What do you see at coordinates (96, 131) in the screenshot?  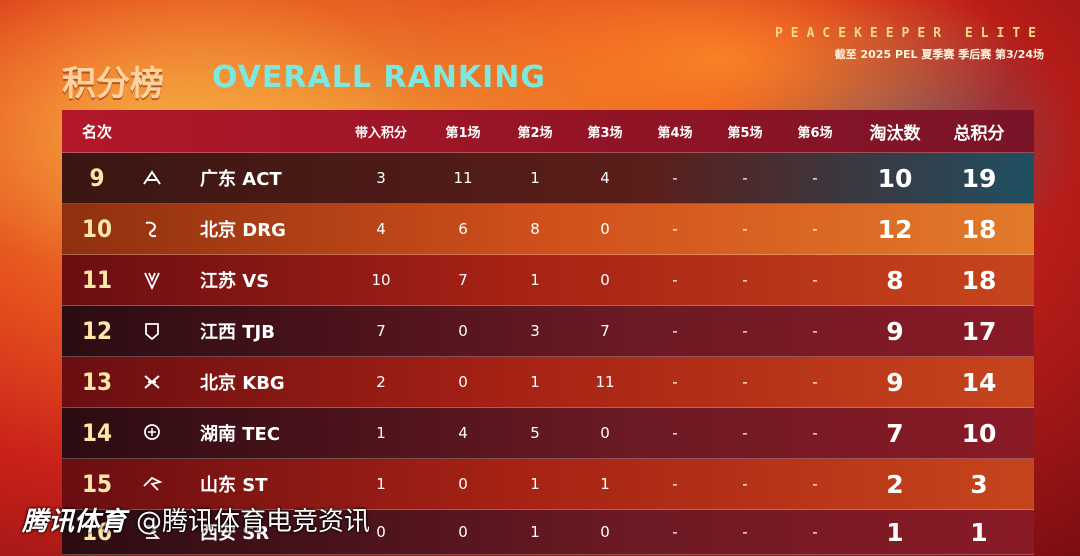 I see `header-rank: 名次` at bounding box center [96, 131].